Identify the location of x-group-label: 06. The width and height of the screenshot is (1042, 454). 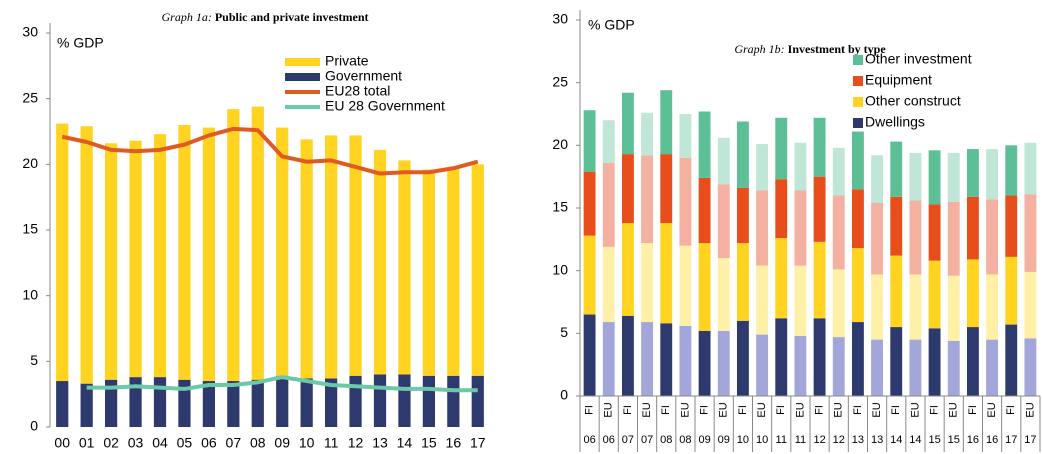
(589, 440).